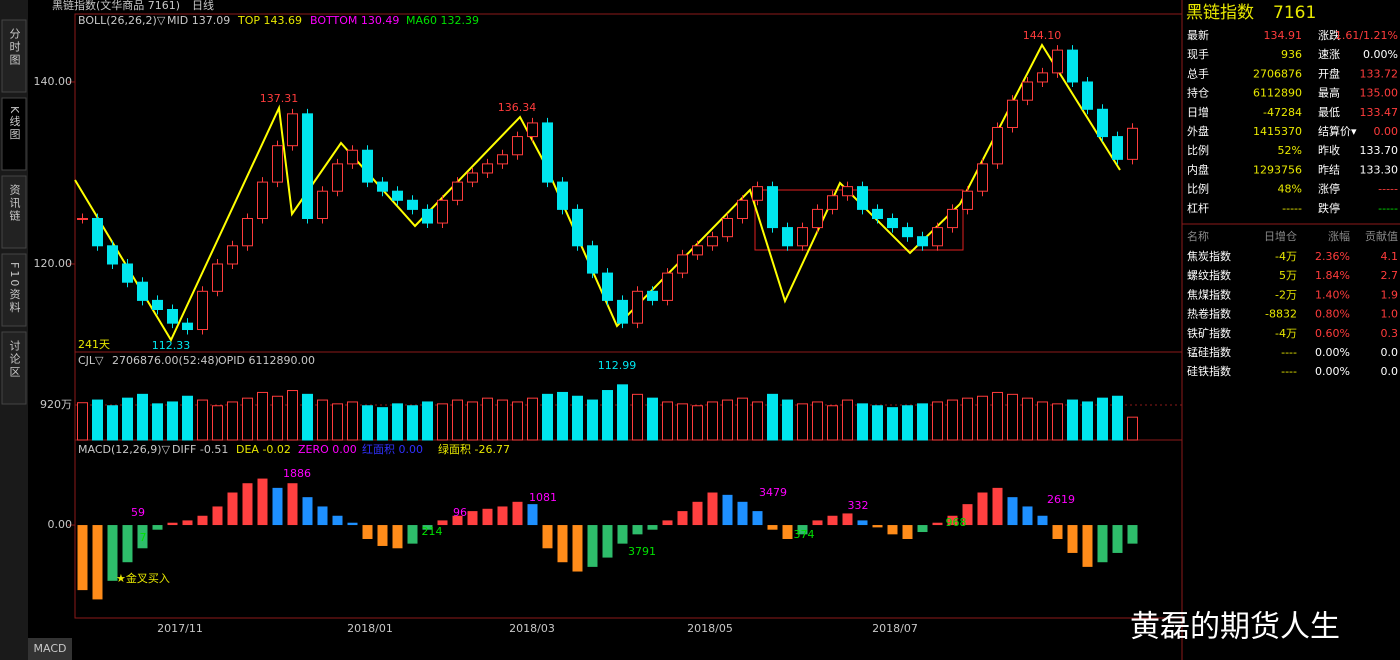 This screenshot has height=660, width=1400. I want to click on related-cell: 硅铁指数, so click(1209, 371).